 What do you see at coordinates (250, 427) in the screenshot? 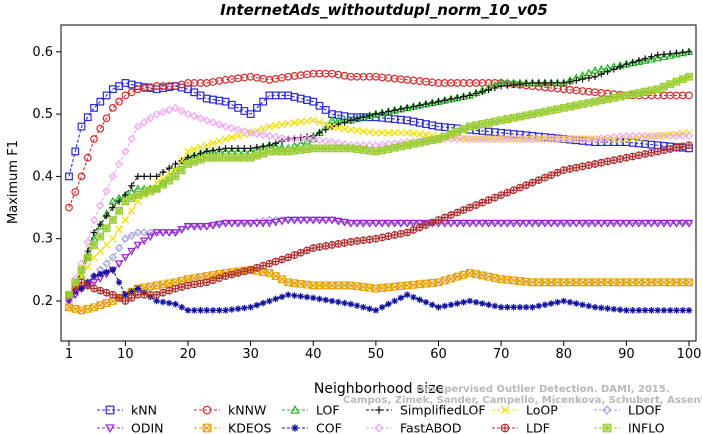
I see `legend-label: KDEOS` at bounding box center [250, 427].